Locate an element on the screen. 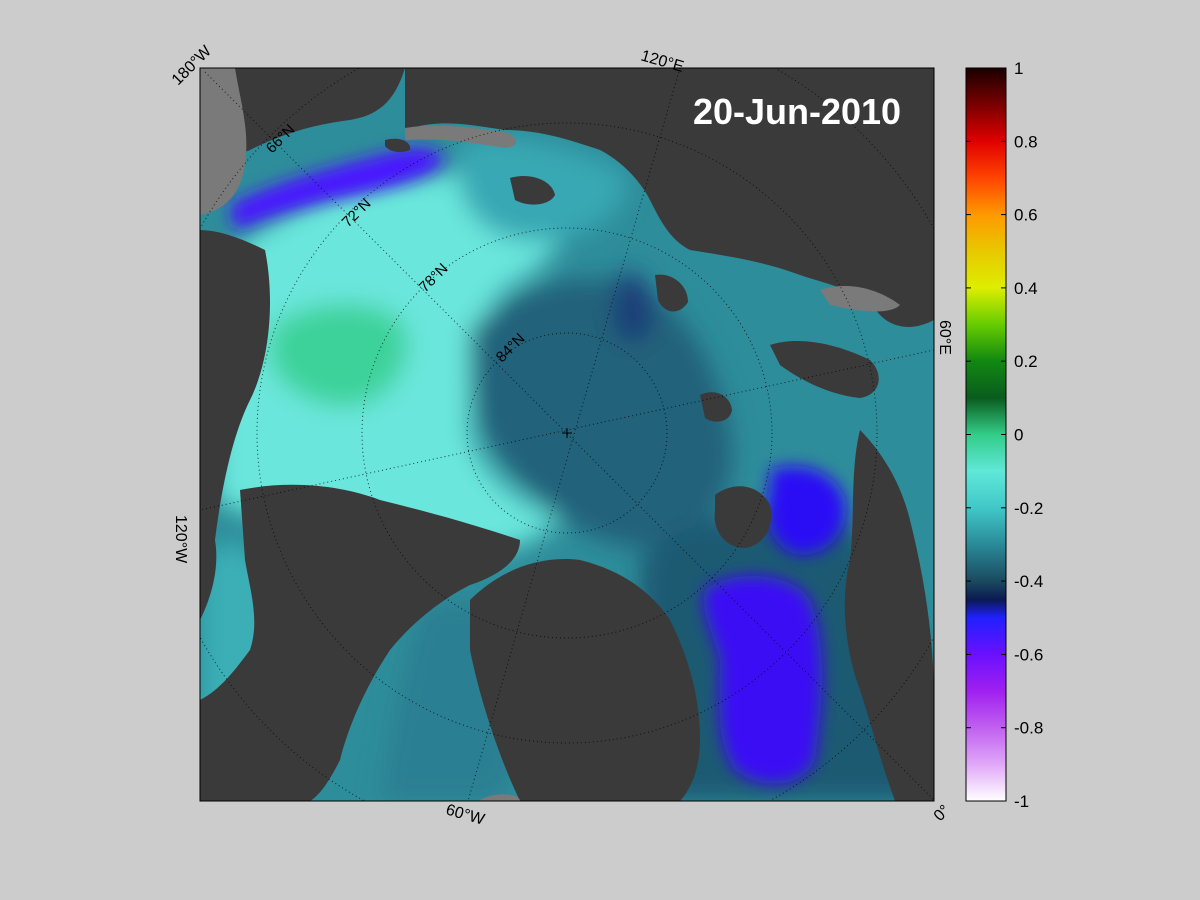 This screenshot has height=900, width=1200. colorbar-tick-label: -0.8 is located at coordinates (1028, 728).